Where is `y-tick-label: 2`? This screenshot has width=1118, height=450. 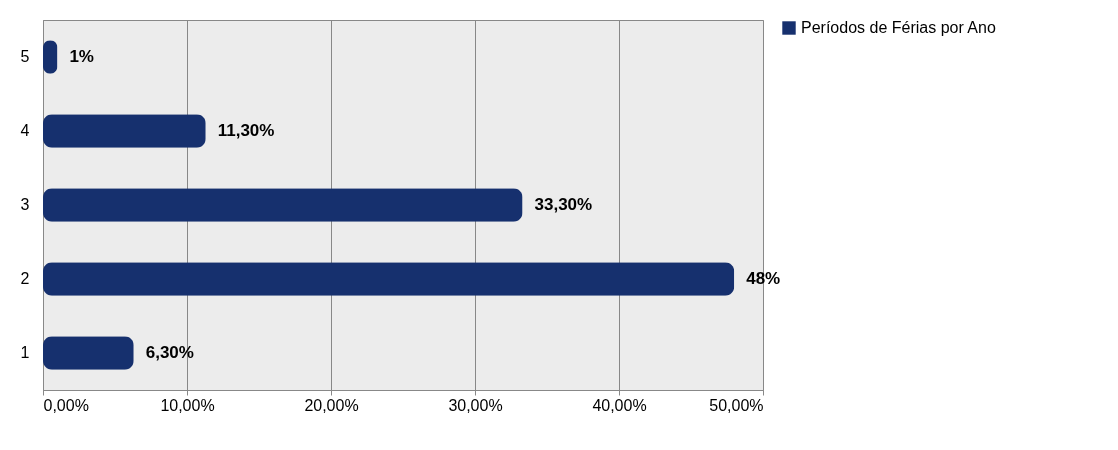 y-tick-label: 2 is located at coordinates (25, 278).